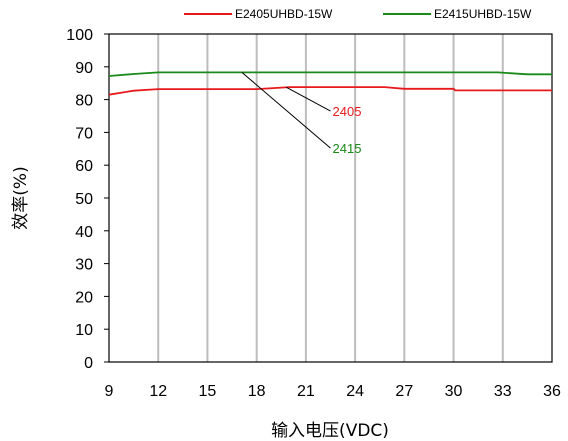 Image resolution: width=568 pixels, height=441 pixels. I want to click on y-tick-label: 30, so click(84, 265).